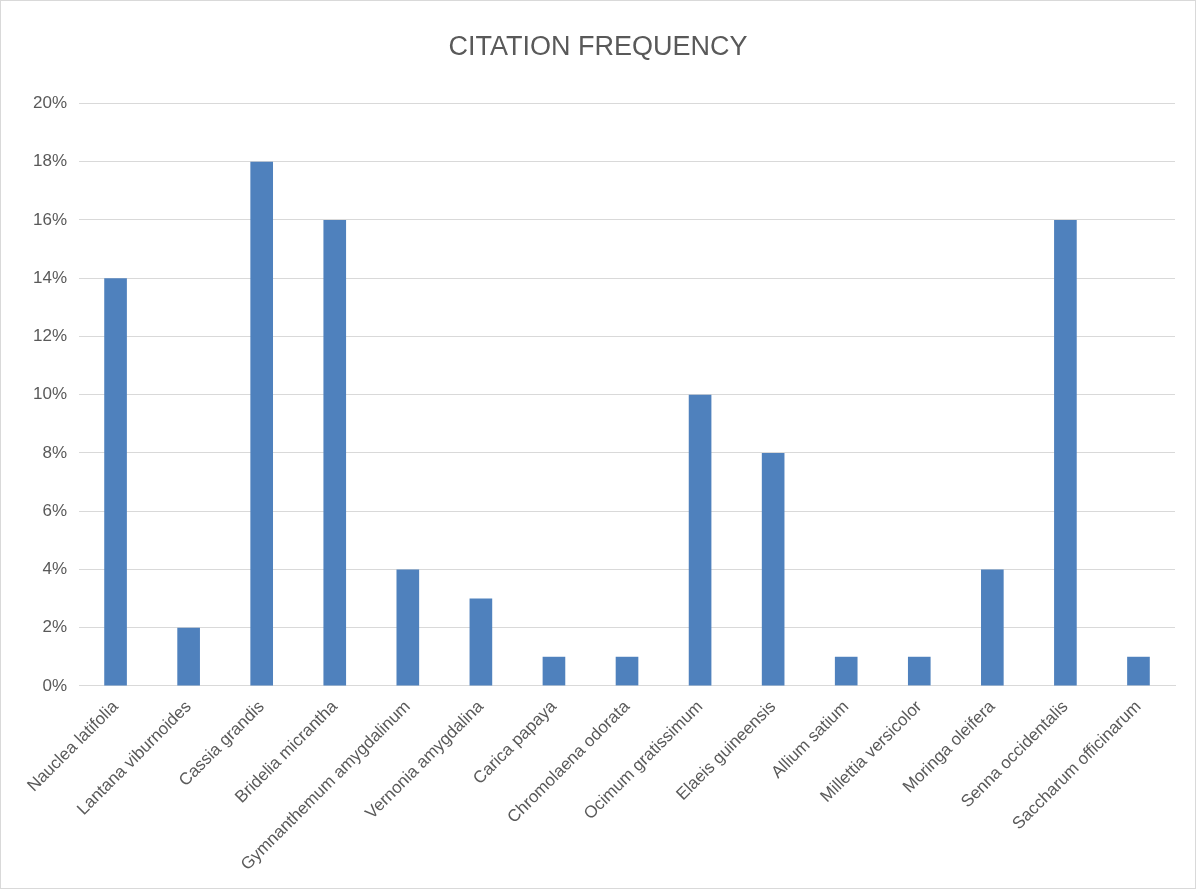  Describe the element at coordinates (598, 45) in the screenshot. I see `chart-title: CITATION FREQUENCY` at that location.